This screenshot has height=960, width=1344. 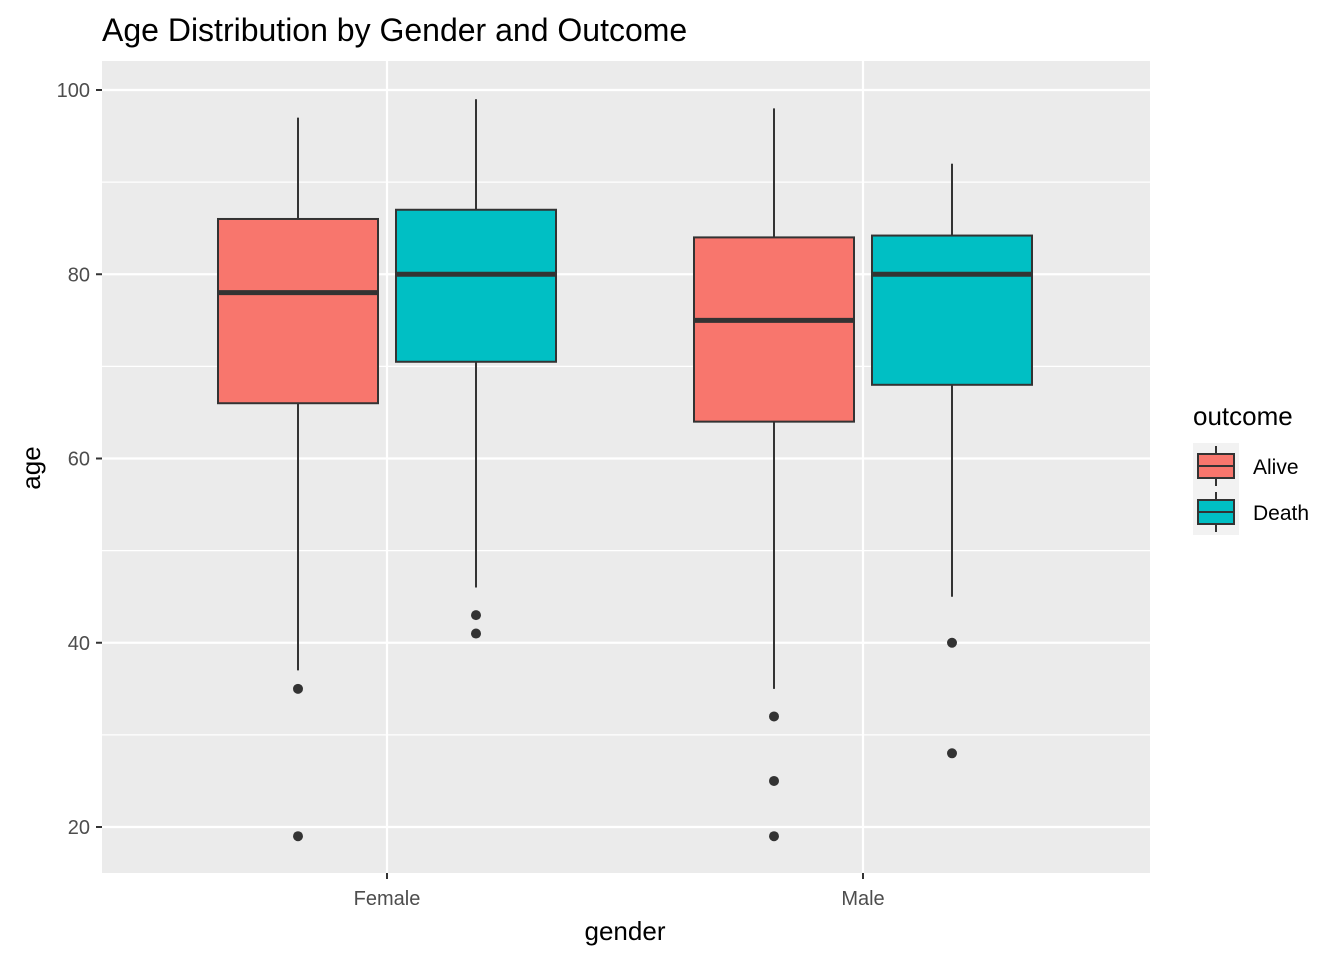 What do you see at coordinates (862, 899) in the screenshot?
I see `x-tick-label: Male` at bounding box center [862, 899].